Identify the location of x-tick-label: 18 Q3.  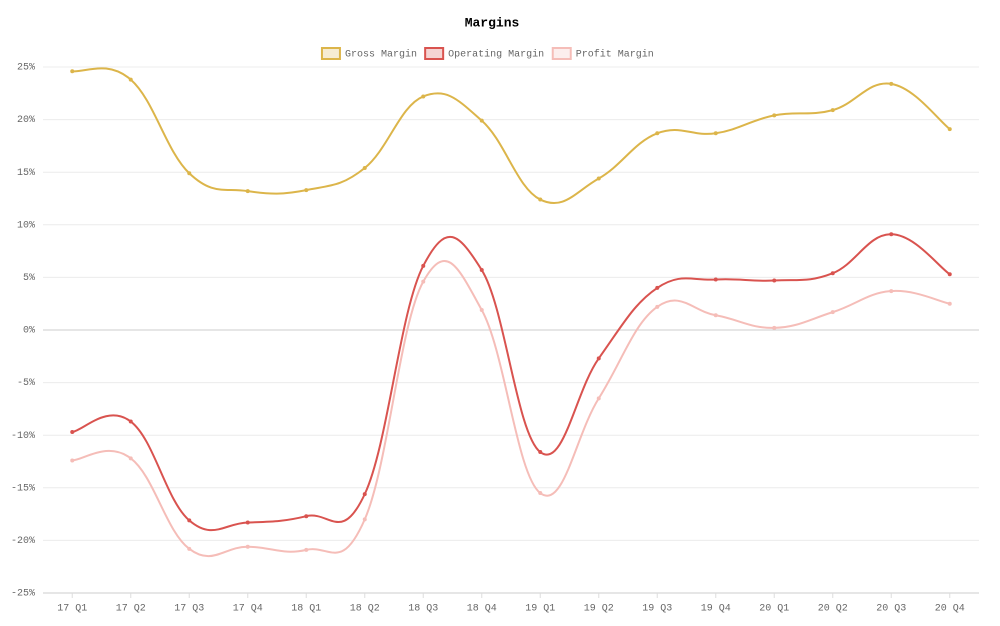
(423, 609).